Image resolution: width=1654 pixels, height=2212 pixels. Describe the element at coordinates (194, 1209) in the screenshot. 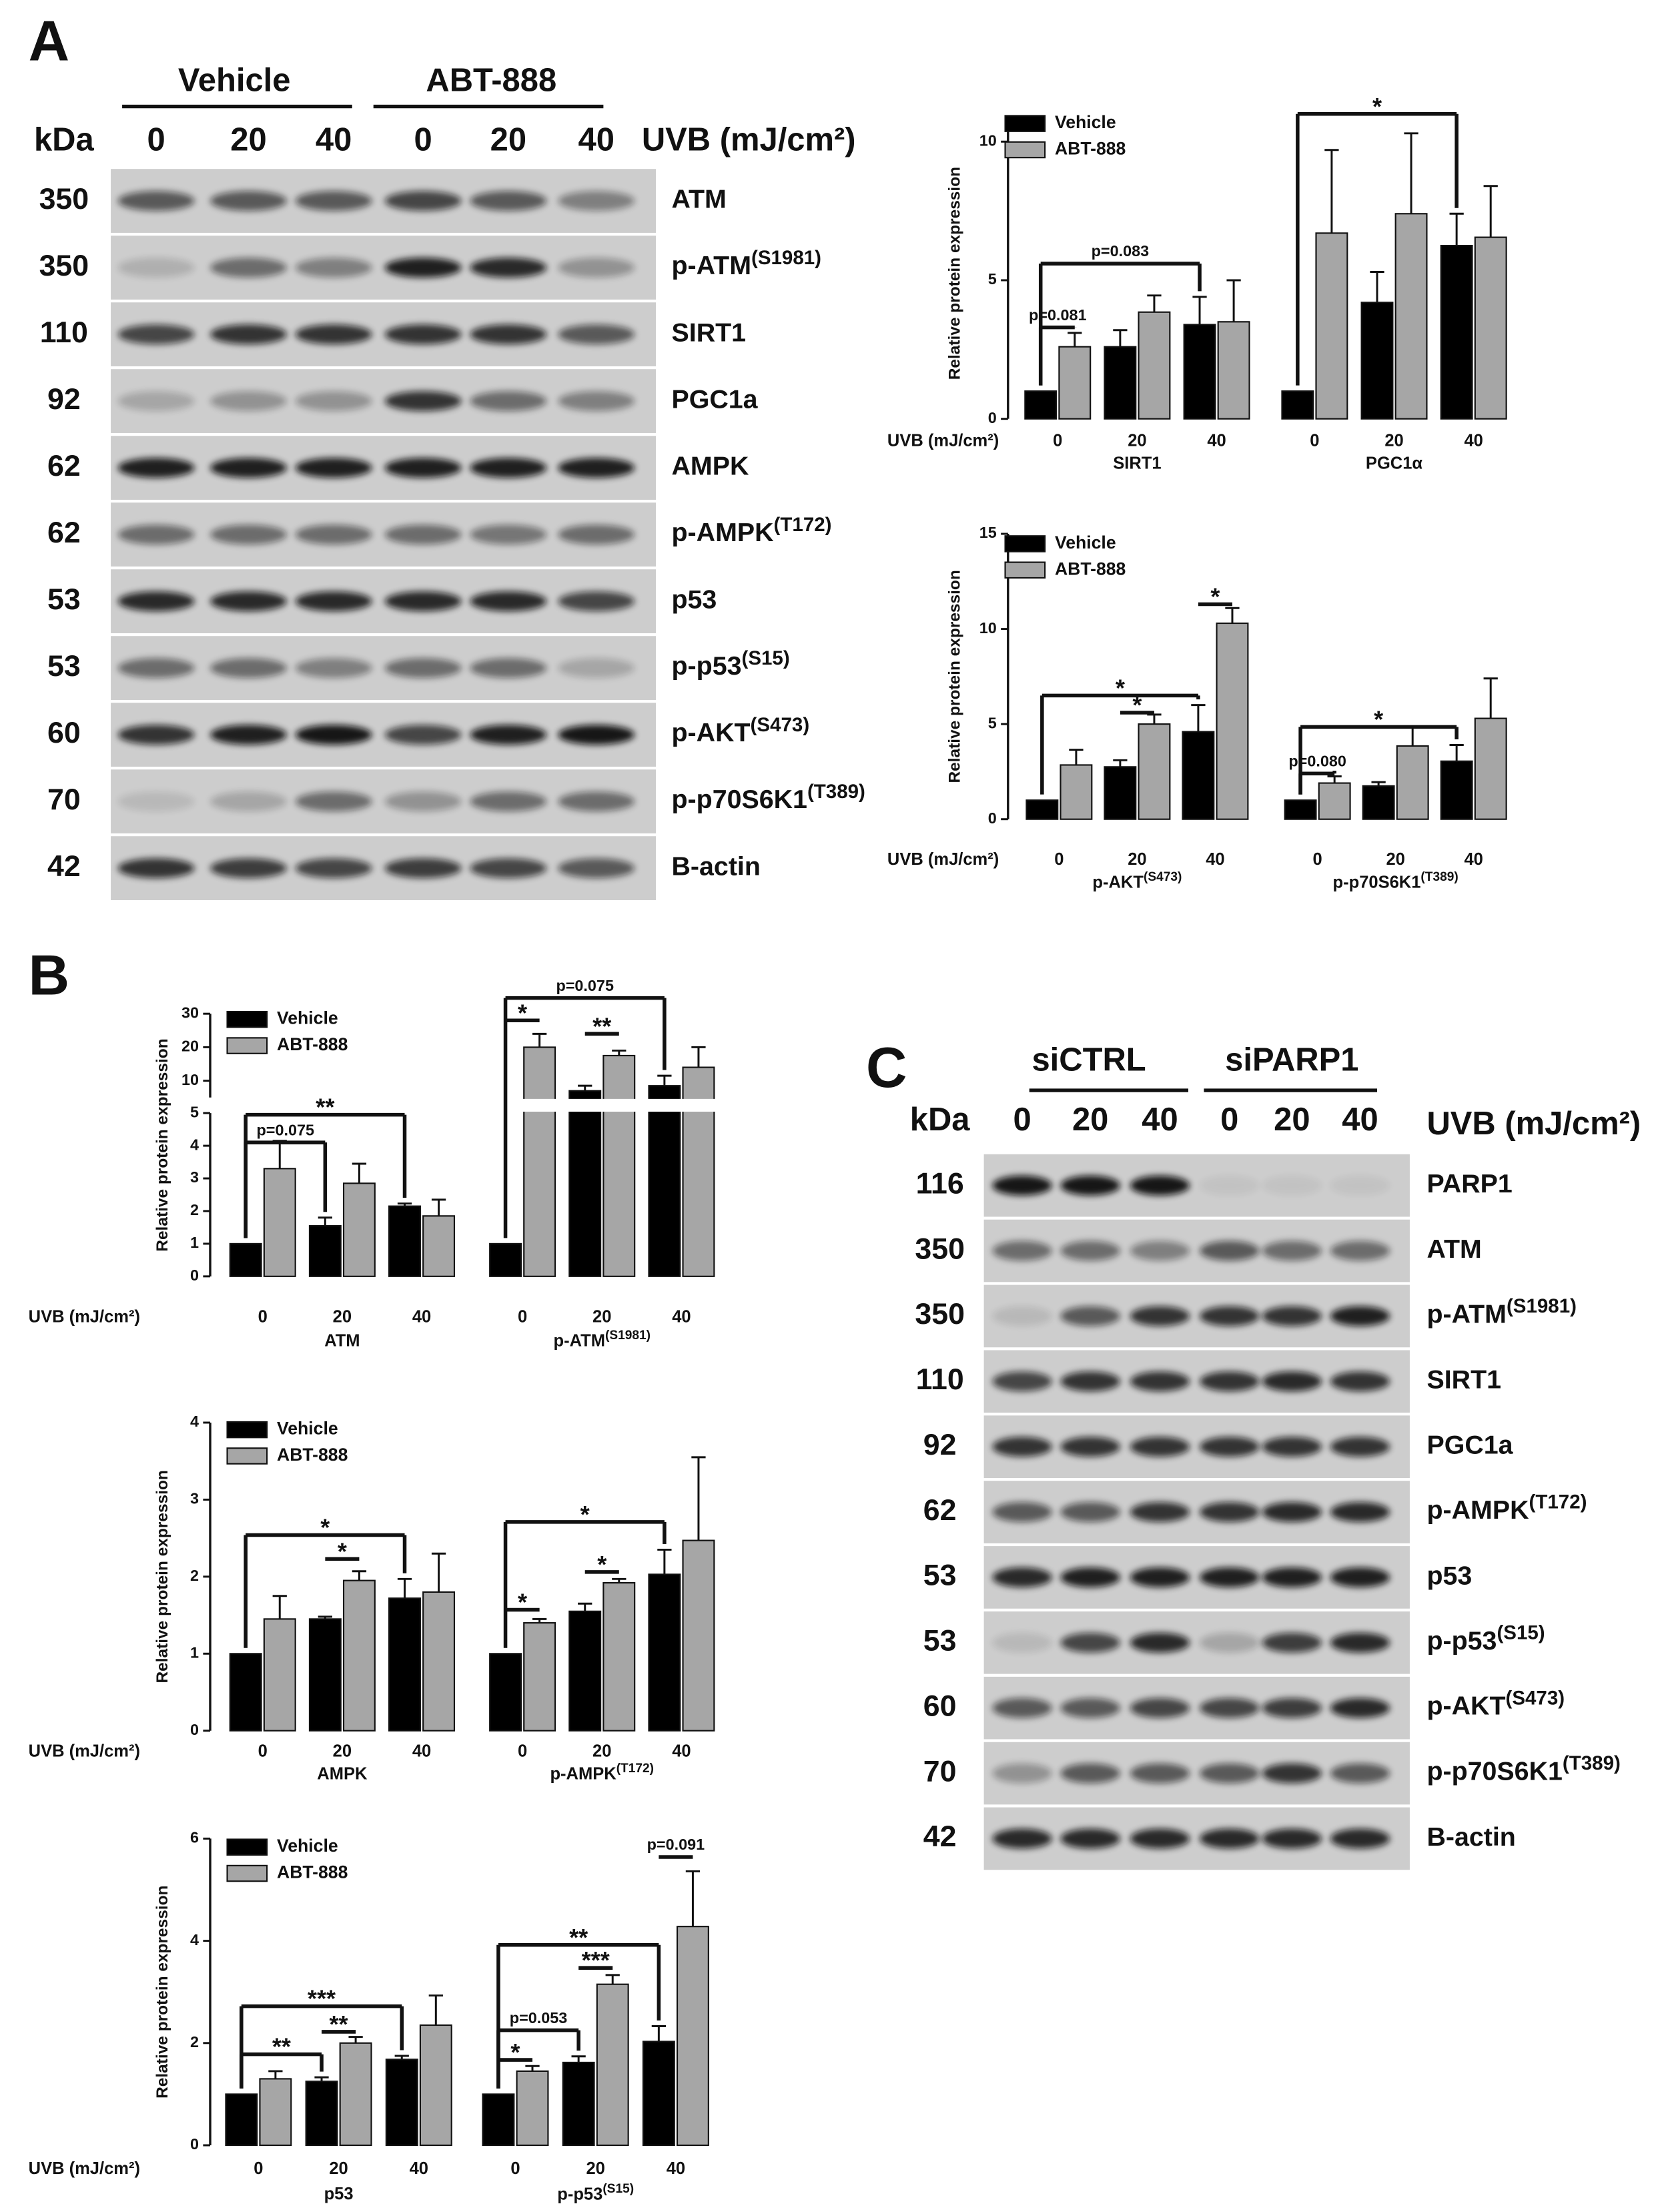

I see `y-tick-label: 2` at that location.